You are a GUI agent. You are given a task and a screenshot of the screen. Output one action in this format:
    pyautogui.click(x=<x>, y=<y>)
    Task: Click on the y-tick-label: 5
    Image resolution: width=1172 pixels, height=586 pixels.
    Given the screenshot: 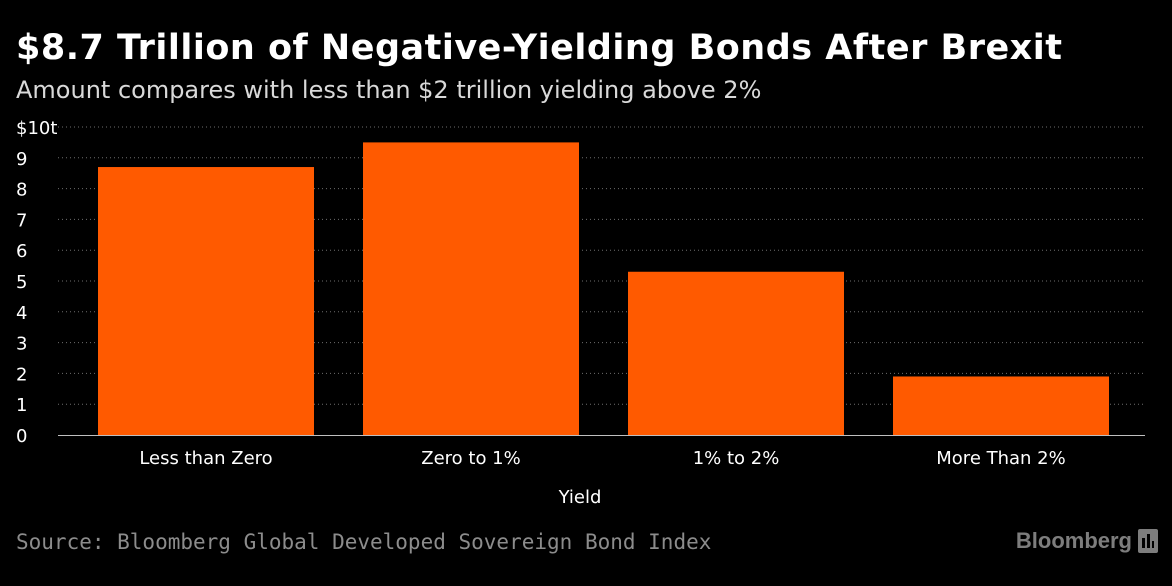 What is the action you would take?
    pyautogui.click(x=21, y=282)
    